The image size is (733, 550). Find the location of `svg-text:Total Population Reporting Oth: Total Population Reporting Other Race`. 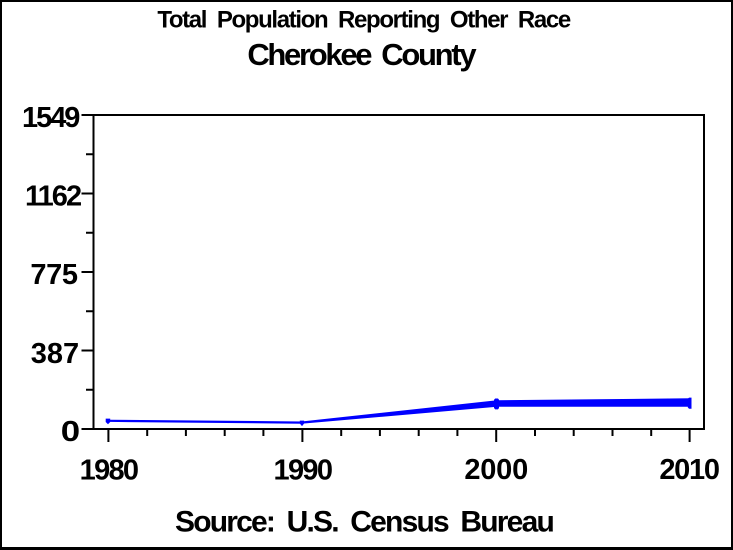

svg-text:Total Population Reporting Oth: Total Population Reporting Other Race is located at coordinates (364, 19).